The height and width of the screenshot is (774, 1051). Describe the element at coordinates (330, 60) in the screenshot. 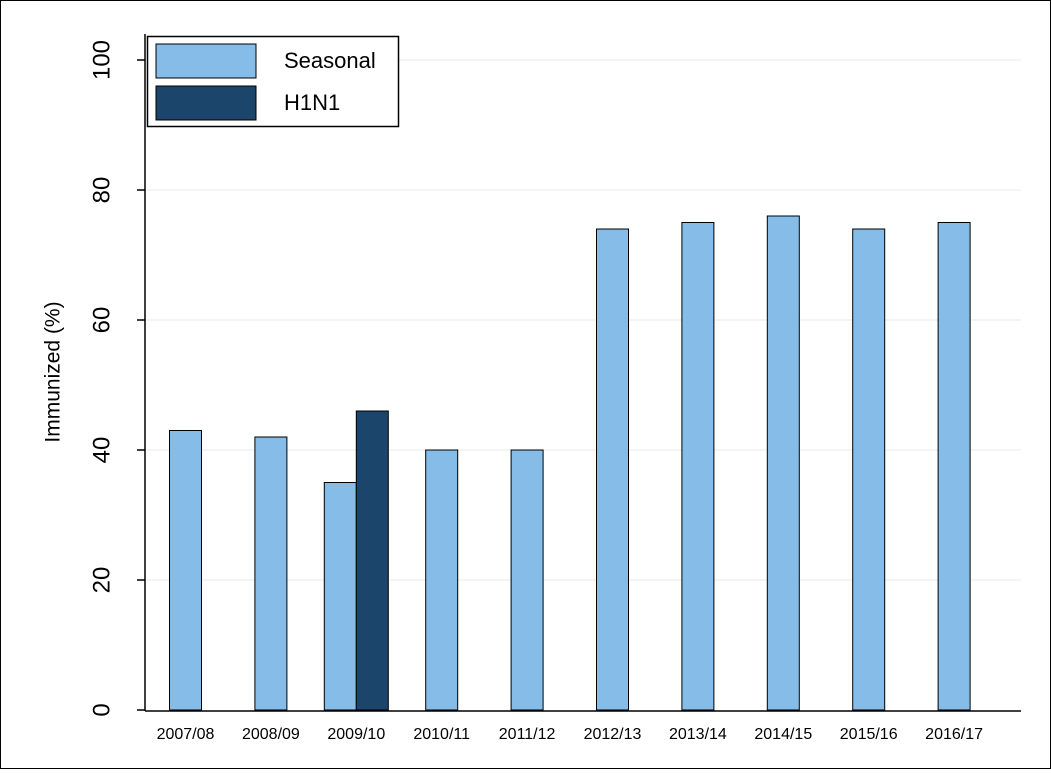

I see `legend-label-seasonal: Seasonal` at that location.